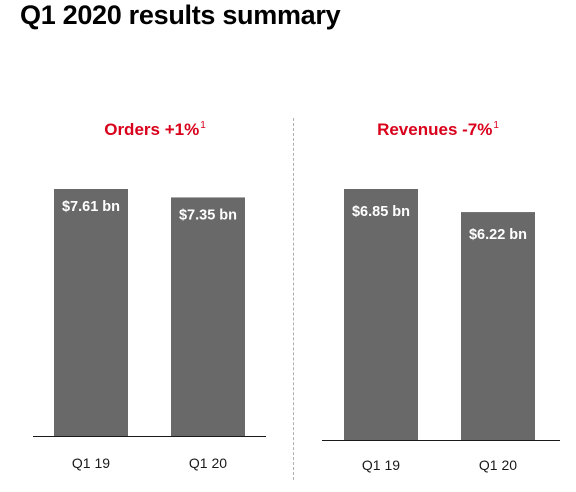  I want to click on panel-divider, so click(293, 299).